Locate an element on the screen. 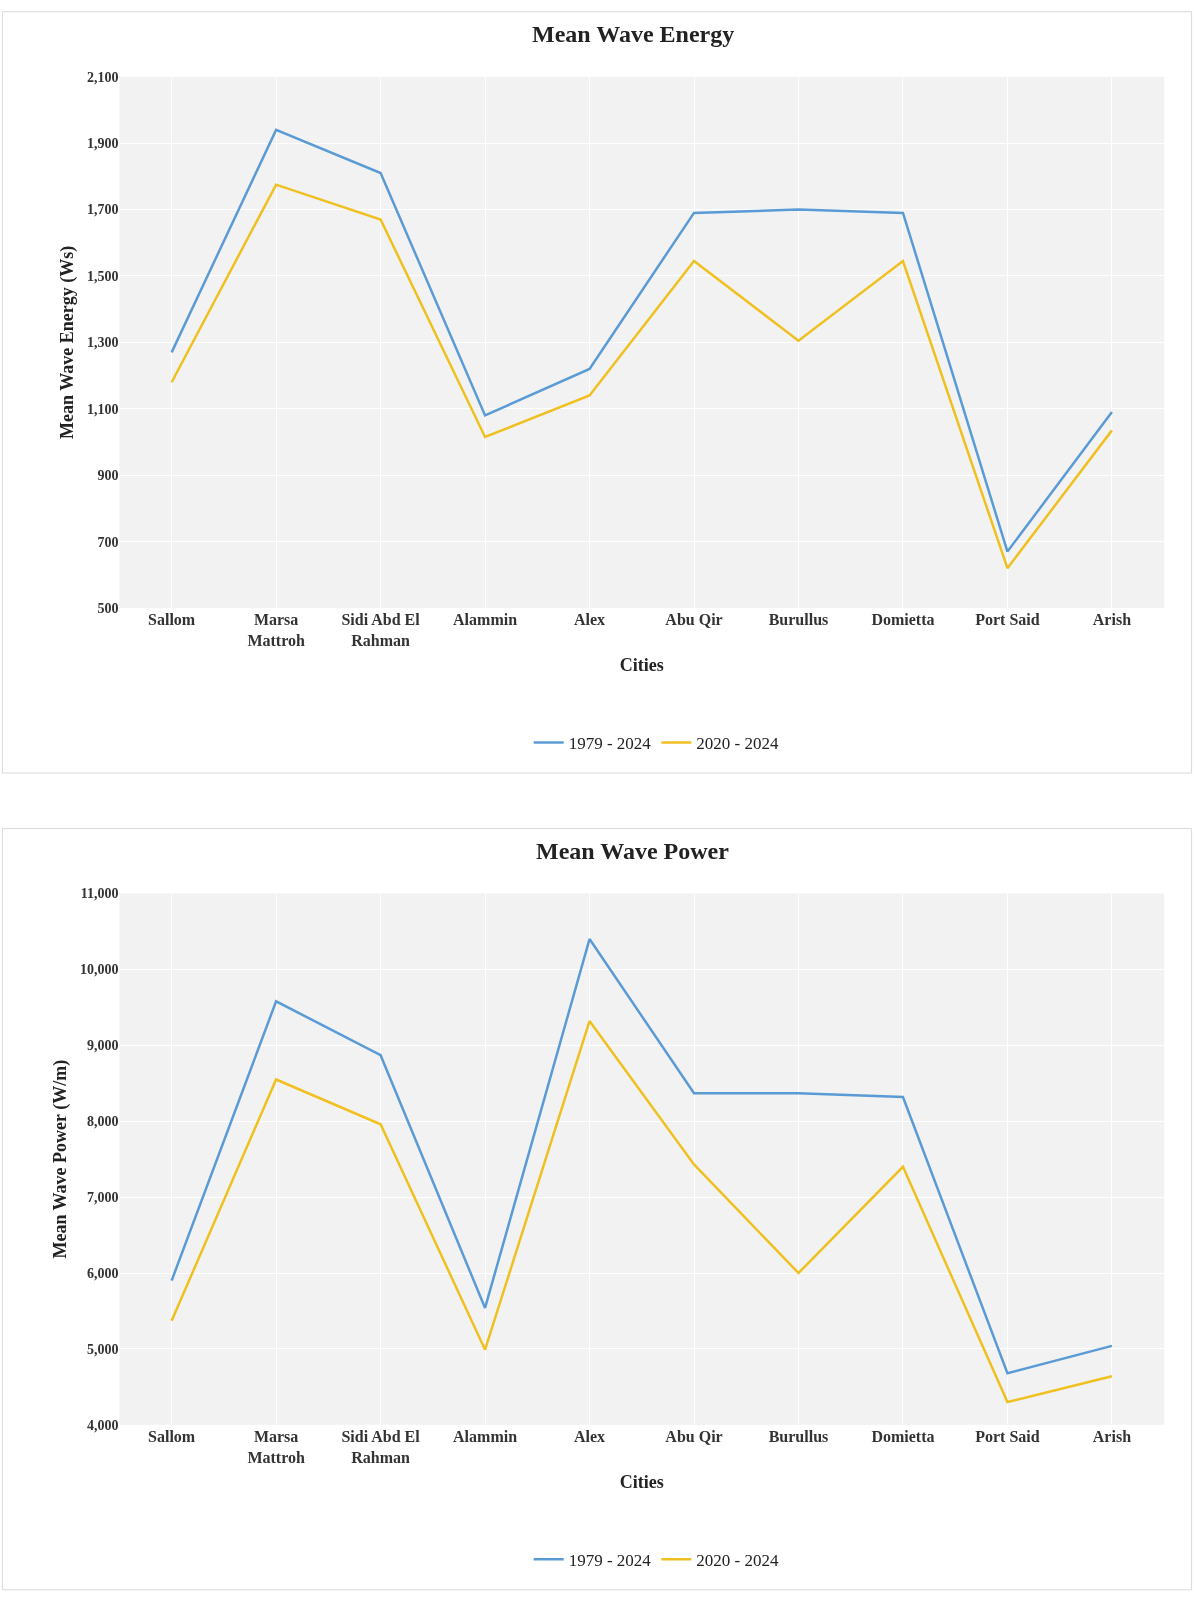  y-tick-label: 700 is located at coordinates (108, 542).